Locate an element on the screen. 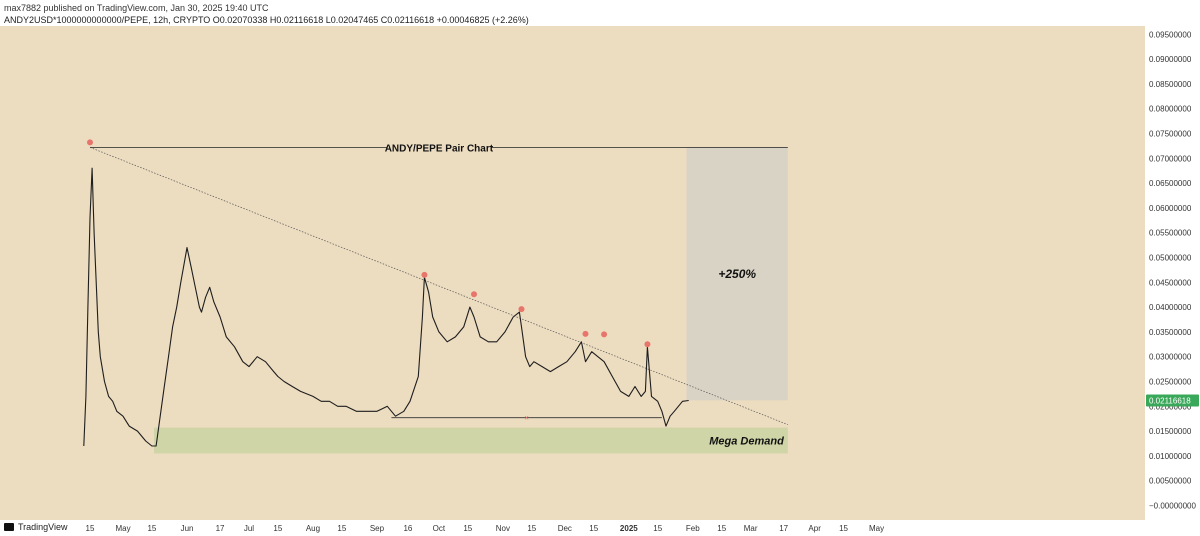 The width and height of the screenshot is (1200, 536). y-tick-label: 0.03500000 is located at coordinates (1170, 332).